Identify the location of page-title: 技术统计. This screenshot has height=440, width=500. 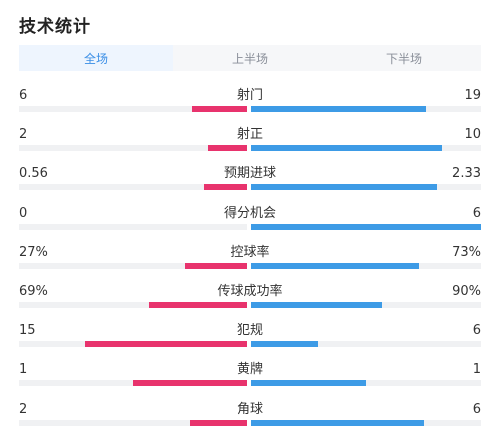
(55, 27).